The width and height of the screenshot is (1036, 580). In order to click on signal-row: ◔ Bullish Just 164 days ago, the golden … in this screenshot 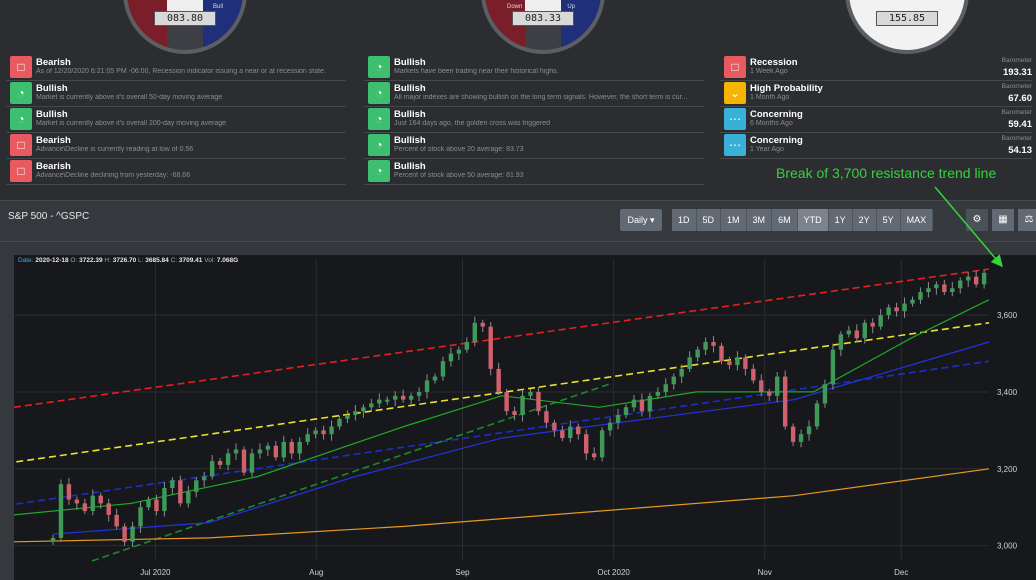, I will do `click(534, 120)`.